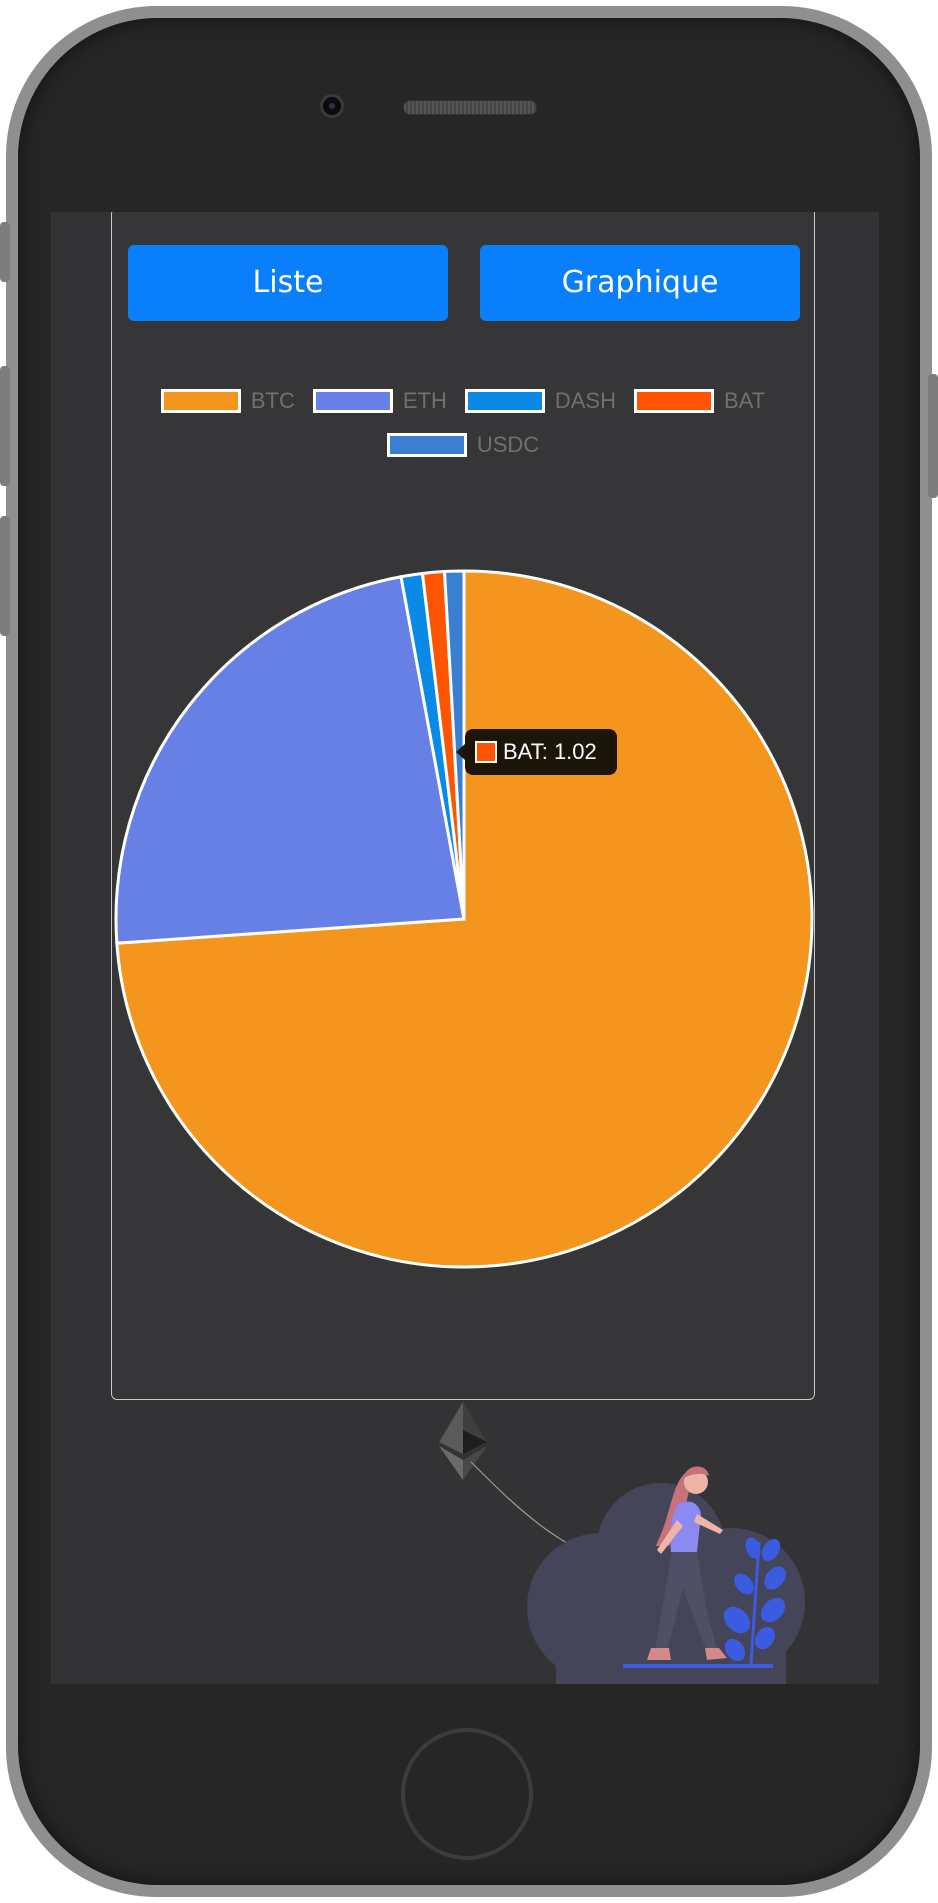  I want to click on pie-slice-usdc, so click(454, 744).